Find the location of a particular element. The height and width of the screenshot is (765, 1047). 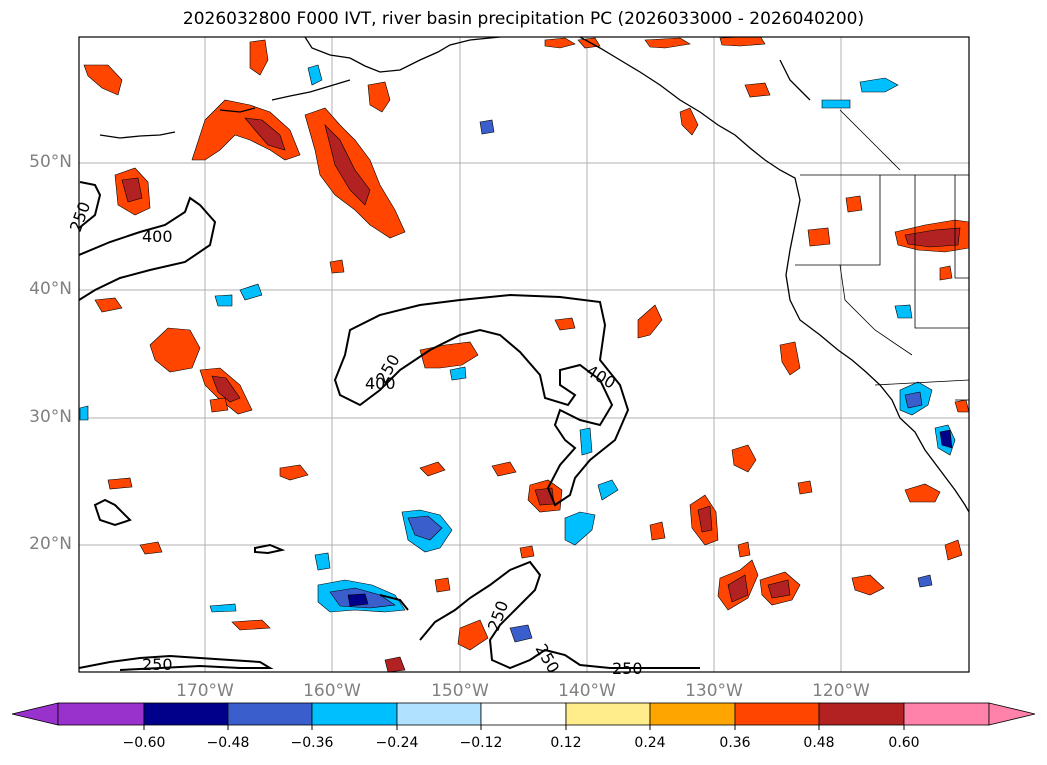

colorbar-tick-label: −0.12 is located at coordinates (481, 743).